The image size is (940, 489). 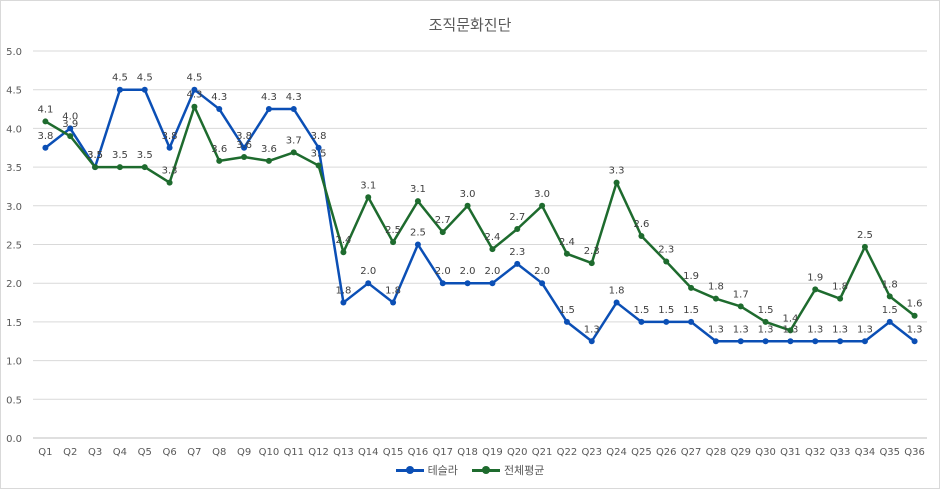 What do you see at coordinates (470, 25) in the screenshot?
I see `chart-title: 조직문화진단` at bounding box center [470, 25].